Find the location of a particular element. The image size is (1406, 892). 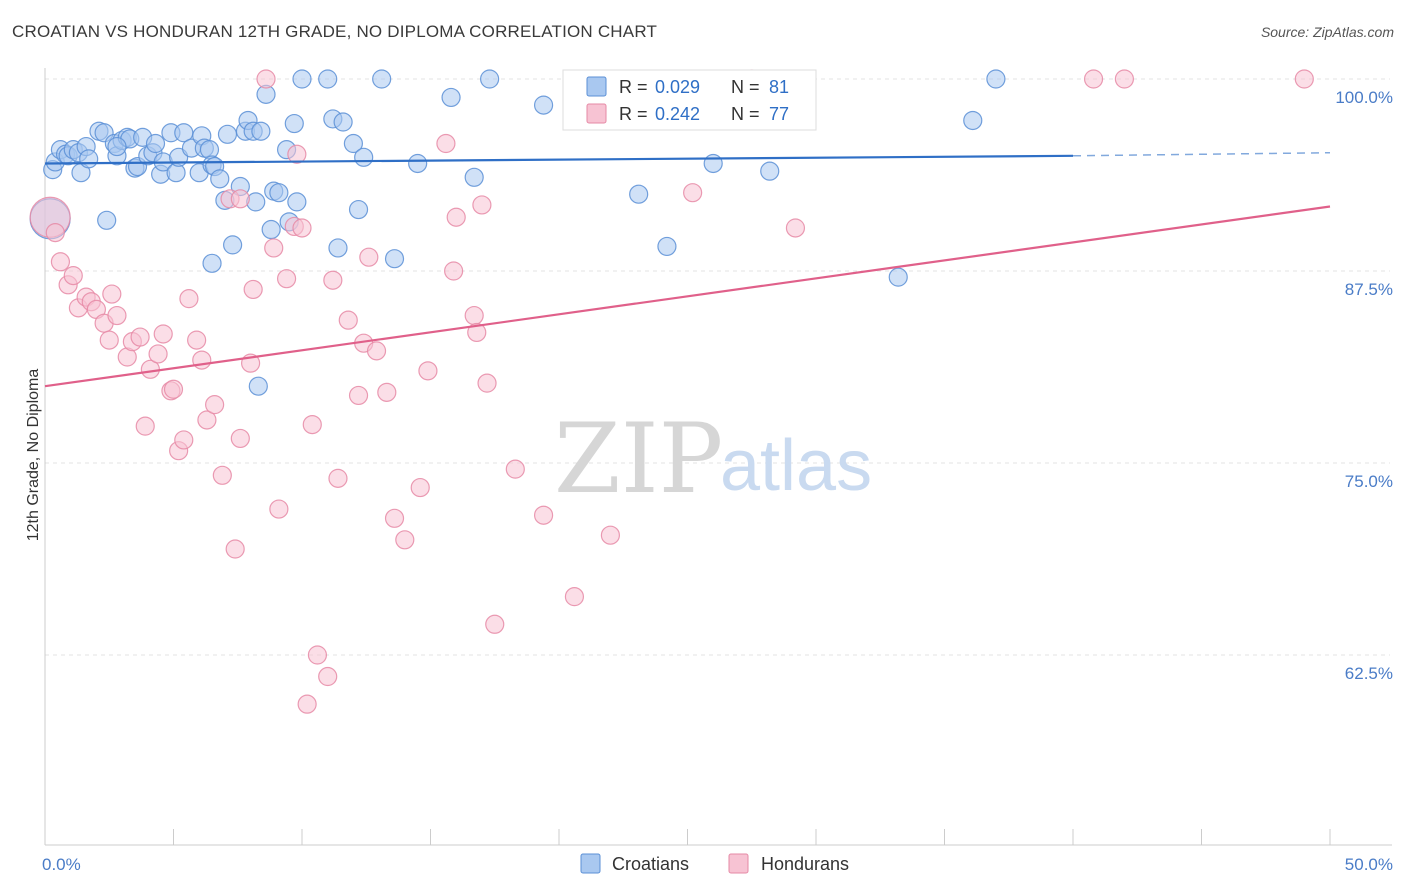

stats-legend: R = 0.029 N = 81 R = 0.242 N = 77 is located at coordinates (689, 100).